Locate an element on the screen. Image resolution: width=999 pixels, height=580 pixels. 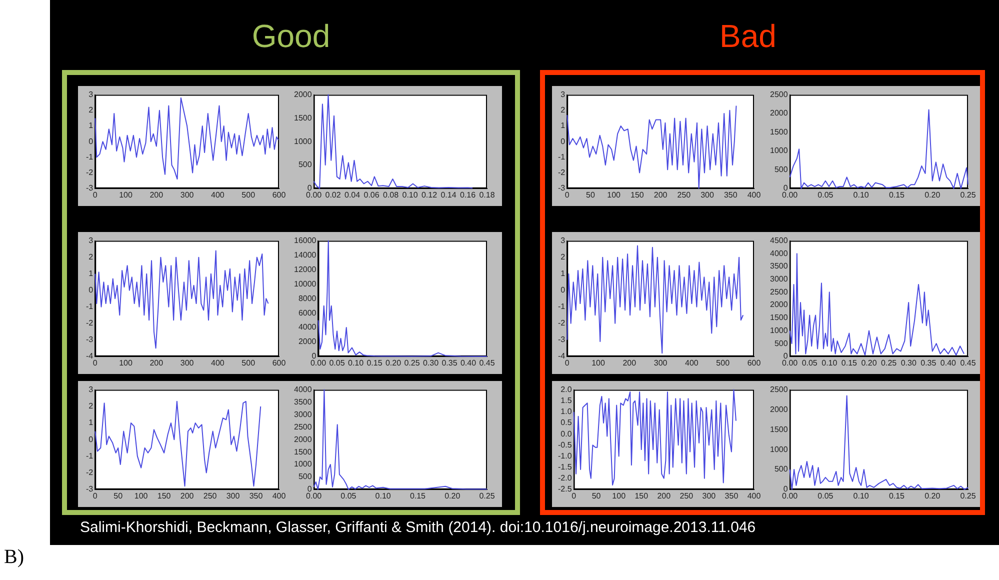
x-tick-label: 0.18 is located at coordinates (487, 195).